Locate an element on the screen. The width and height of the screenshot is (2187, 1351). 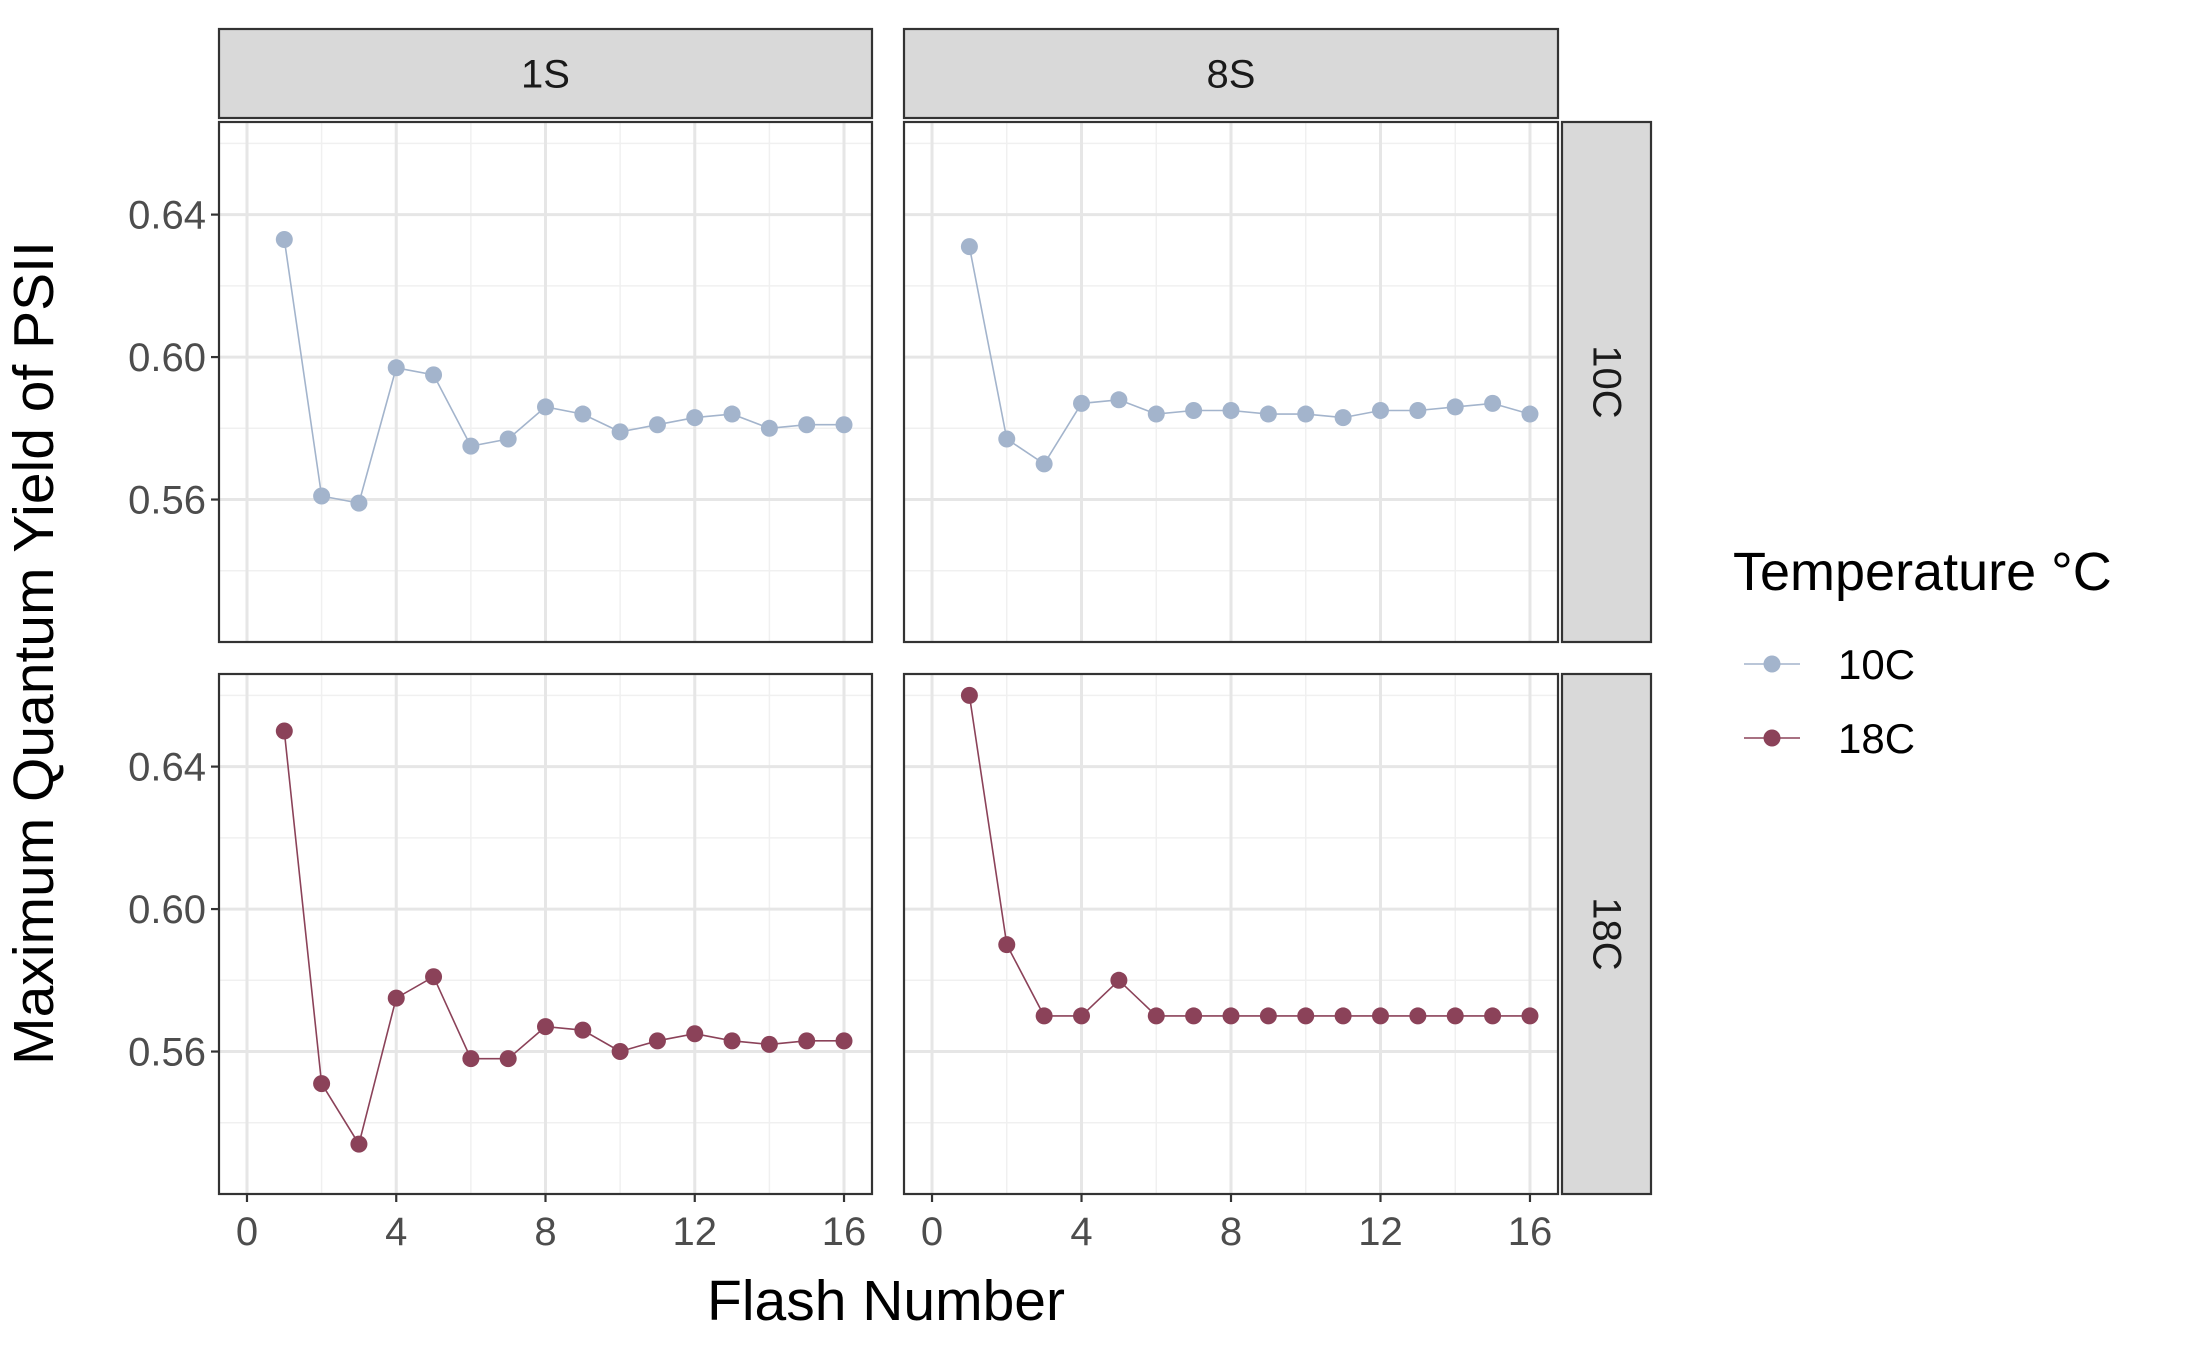
legend-item-10c: 10C is located at coordinates (1829, 664).